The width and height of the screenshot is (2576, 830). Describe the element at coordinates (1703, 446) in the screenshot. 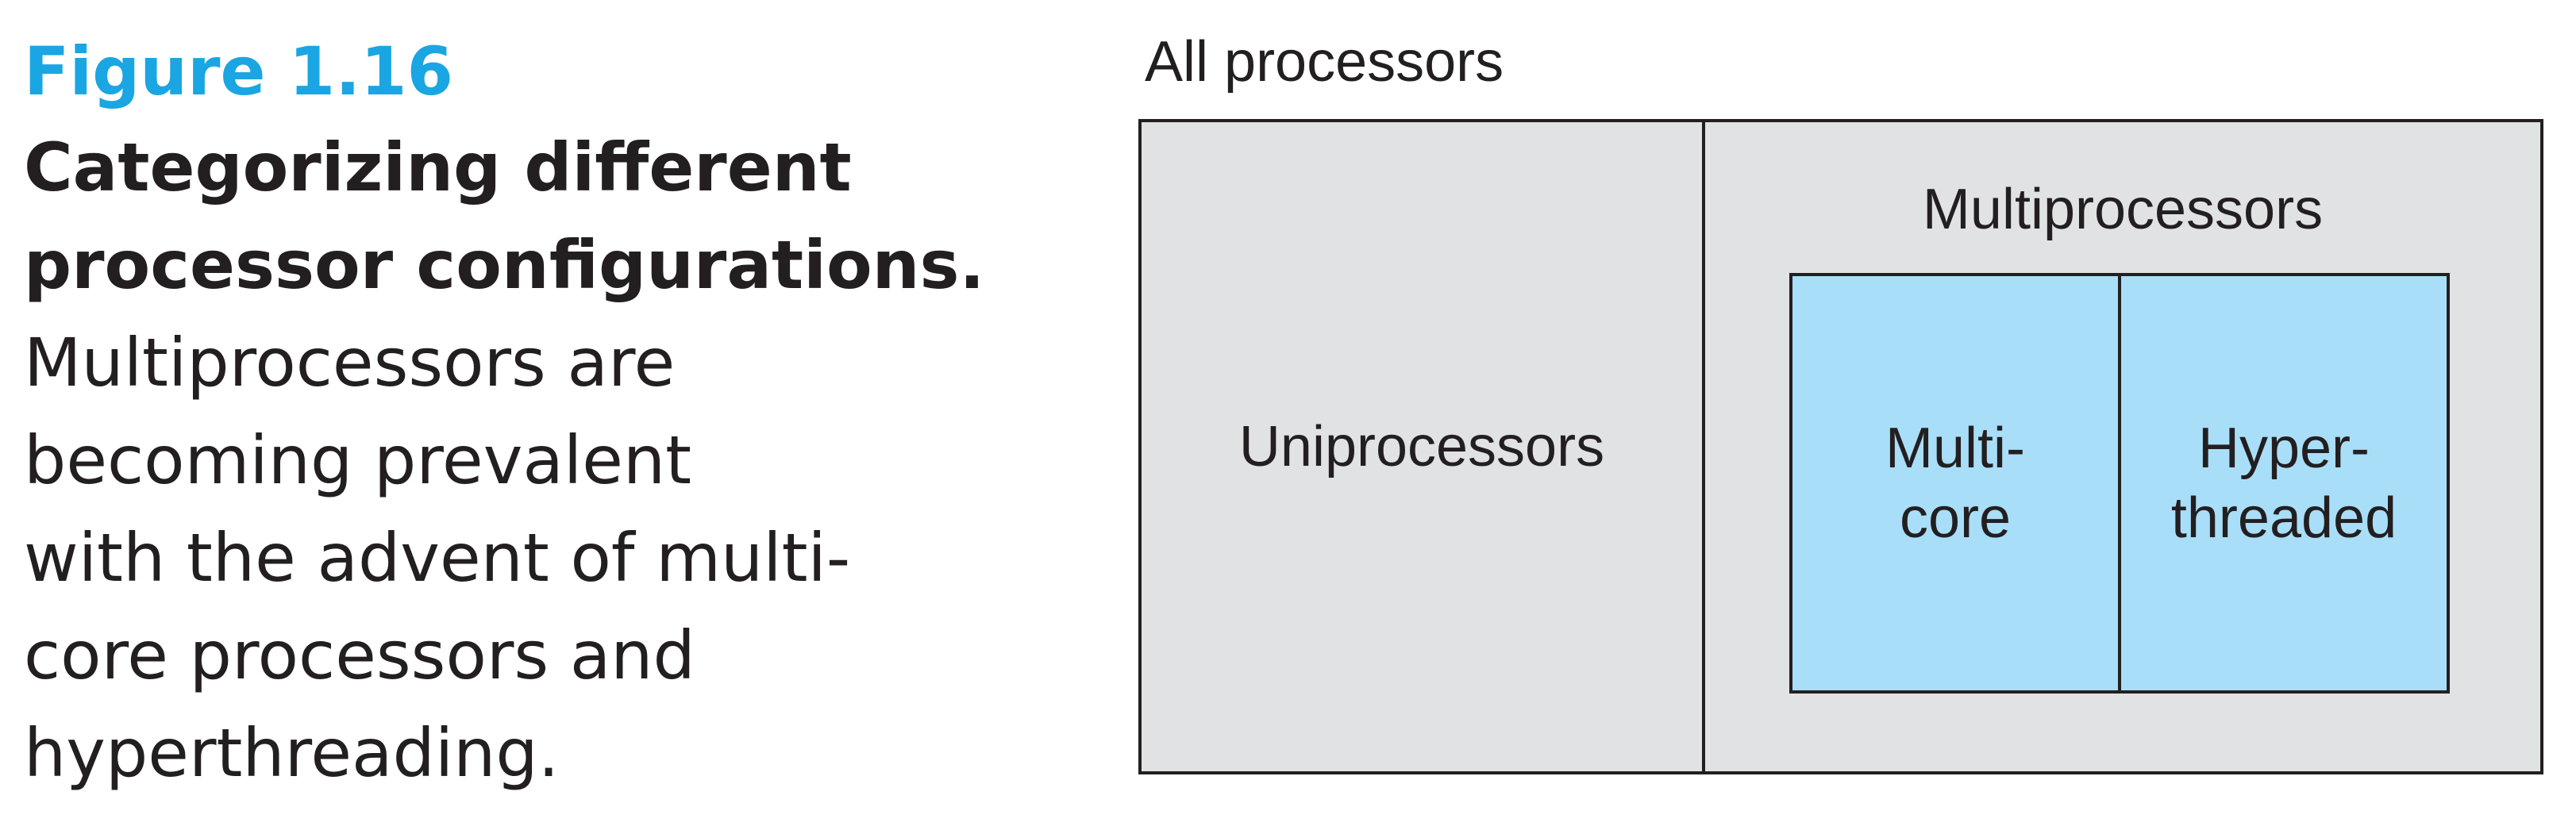

I see `region-divider` at that location.